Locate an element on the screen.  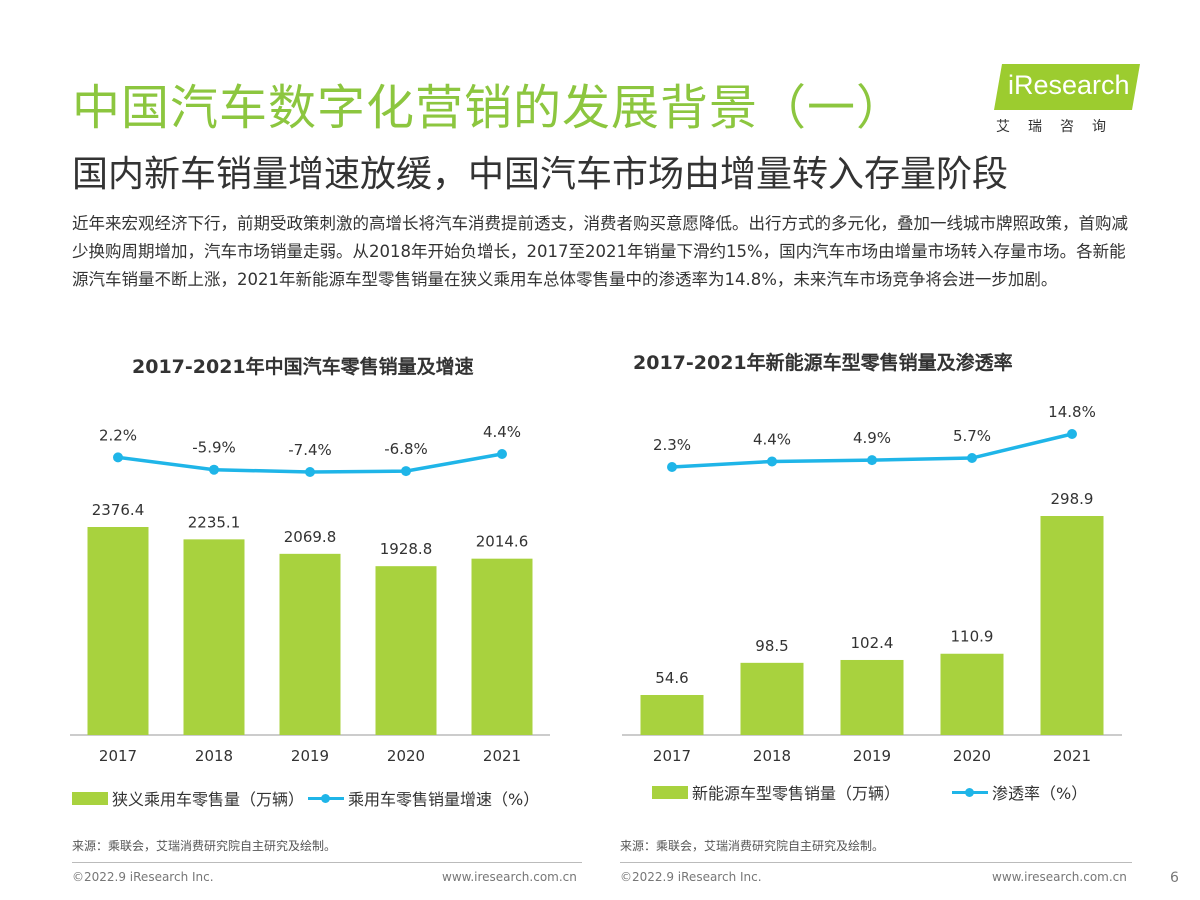
chart-1-title: 2017-2021年中国汽车零售销量及增速 is located at coordinates (303, 367).